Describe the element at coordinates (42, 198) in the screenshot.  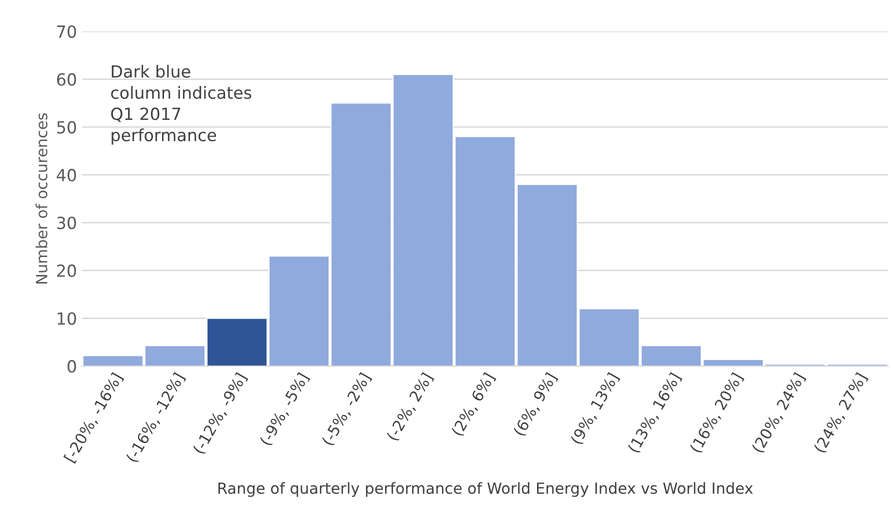
I see `y-axis-title: Number of occurences` at that location.